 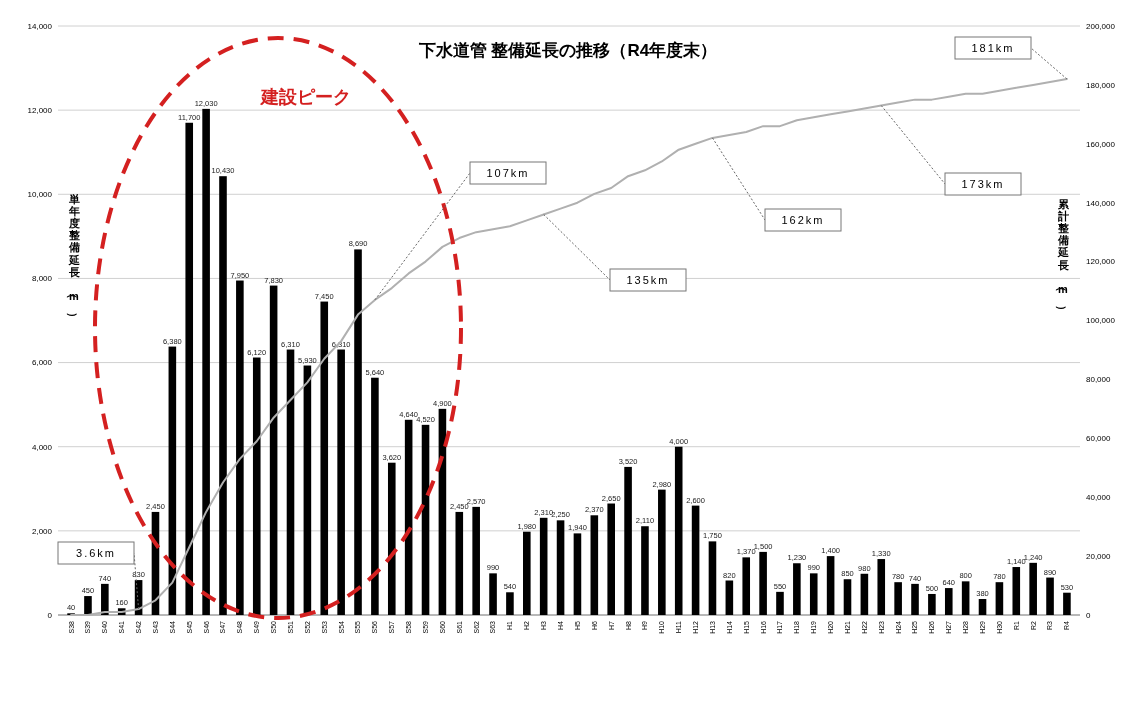 What do you see at coordinates (1101, 26) in the screenshot?
I see `y2-tick-label: 200,000` at bounding box center [1101, 26].